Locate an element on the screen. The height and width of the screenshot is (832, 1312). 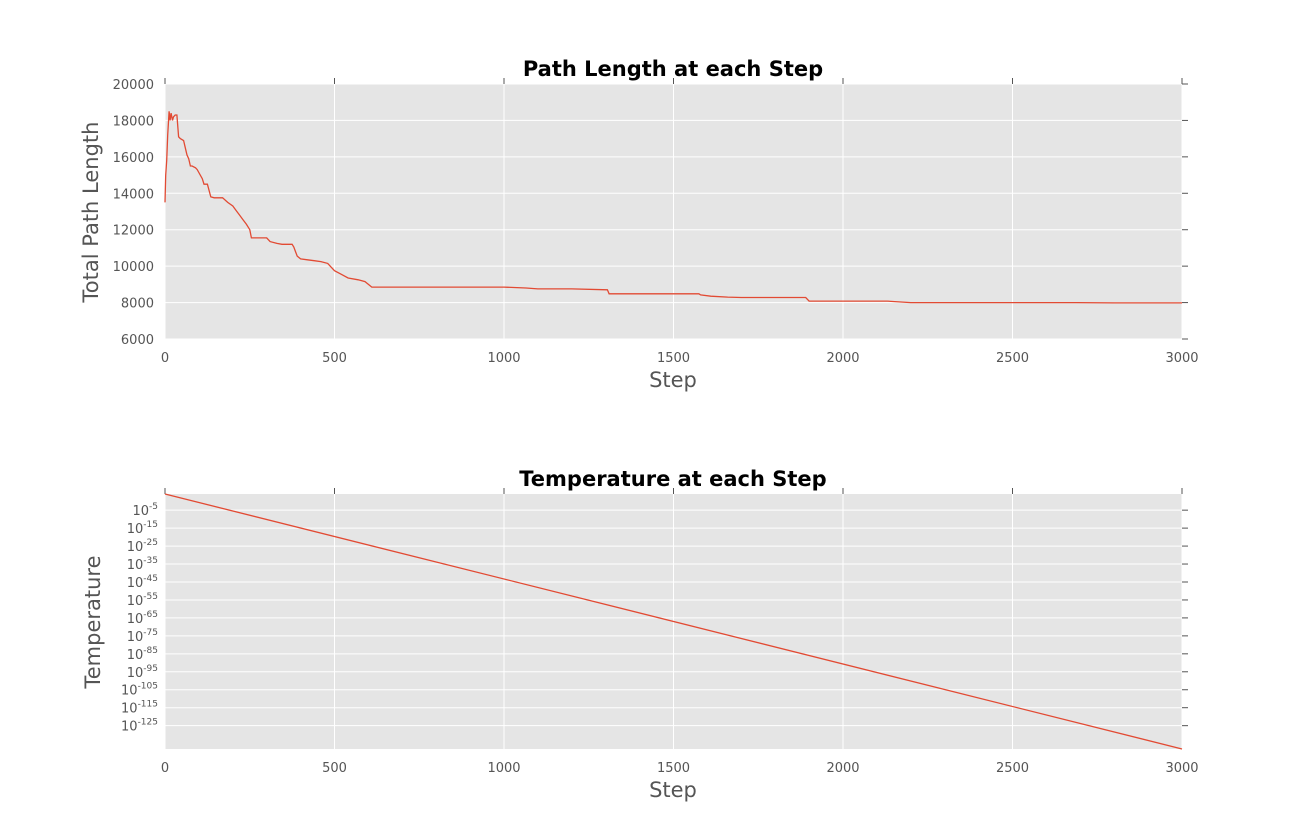
y-tick-label: 10-15 is located at coordinates (142, 528).